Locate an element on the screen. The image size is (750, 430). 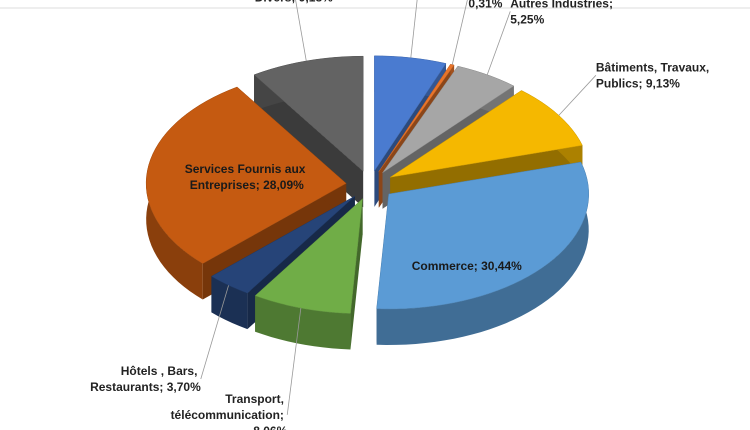
data-label: Autres Industries; 5,25% is located at coordinates (563, 13).